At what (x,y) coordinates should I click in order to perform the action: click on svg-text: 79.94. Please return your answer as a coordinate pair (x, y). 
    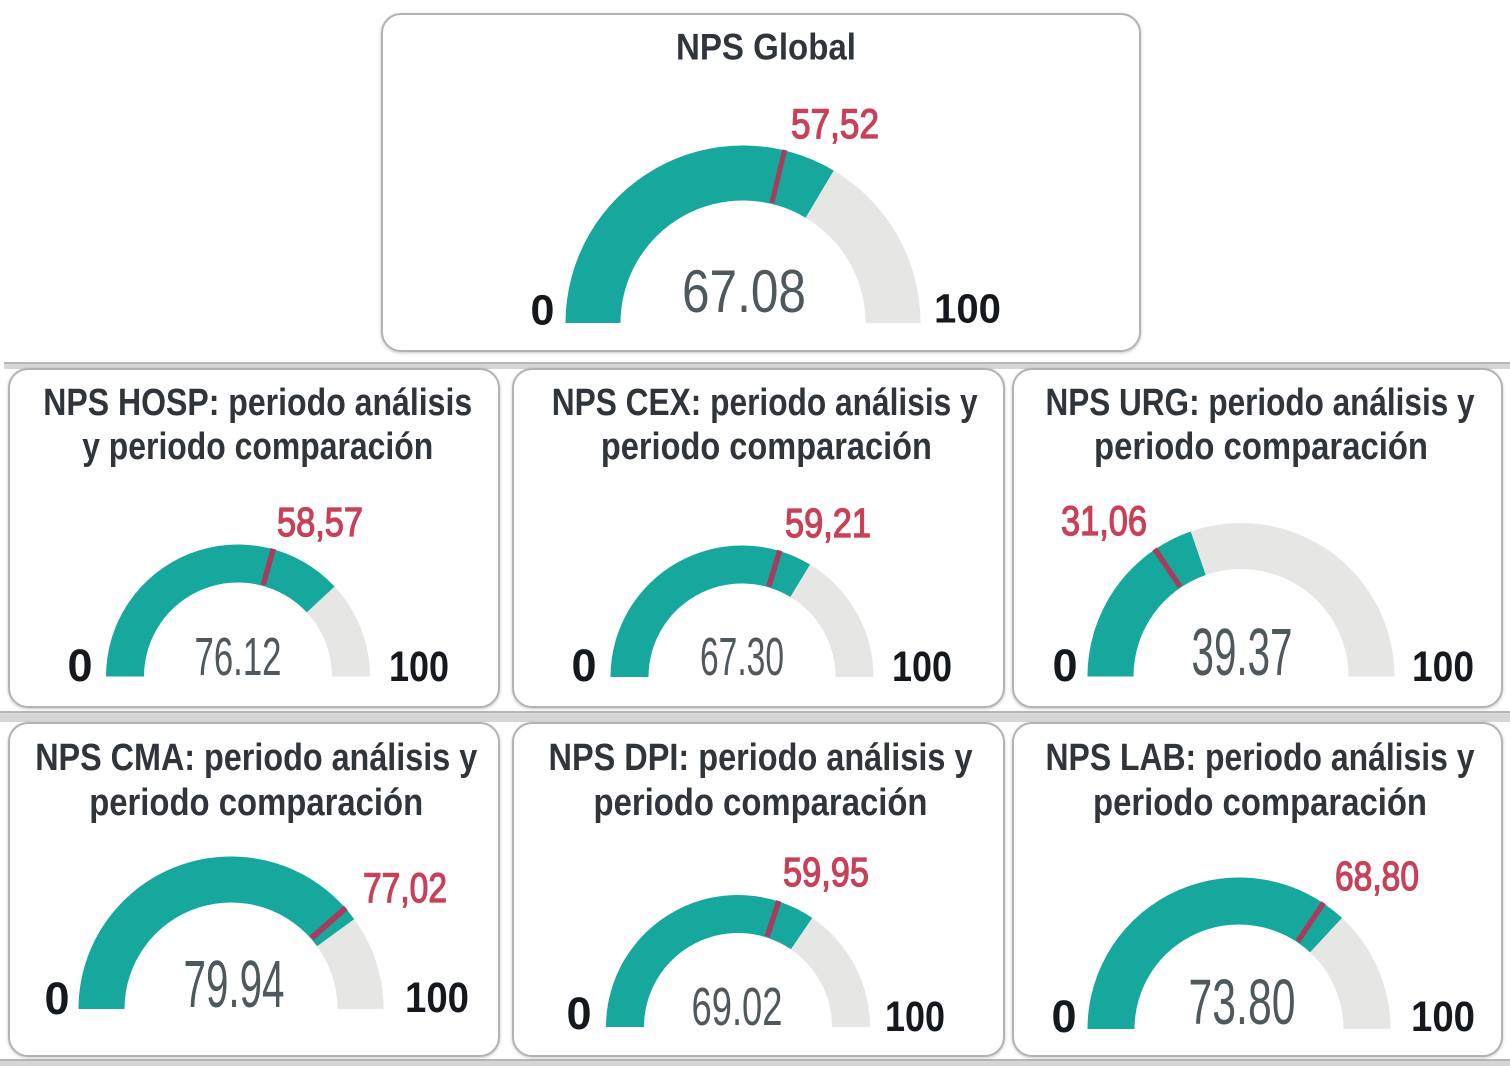
    Looking at the image, I should click on (234, 984).